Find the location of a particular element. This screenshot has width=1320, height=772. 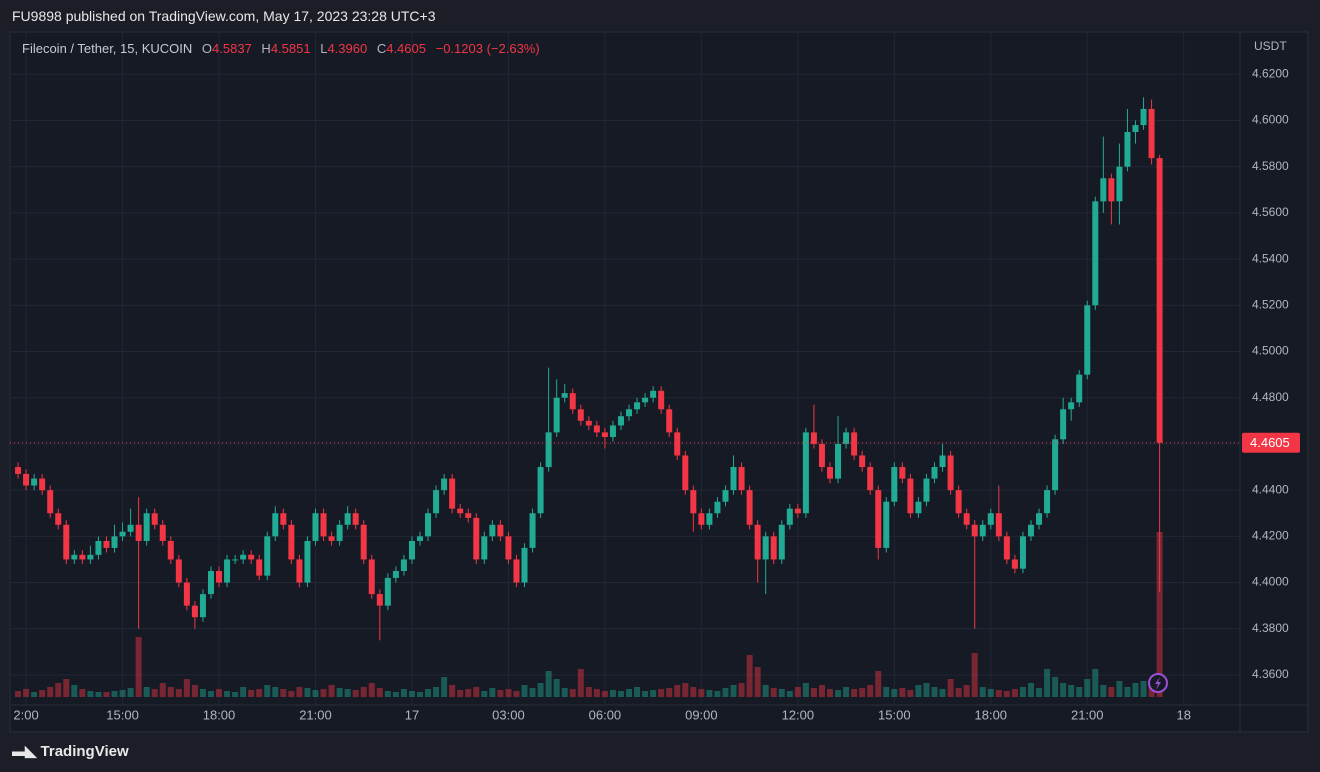

legend-value: 4.3960 is located at coordinates (347, 48).